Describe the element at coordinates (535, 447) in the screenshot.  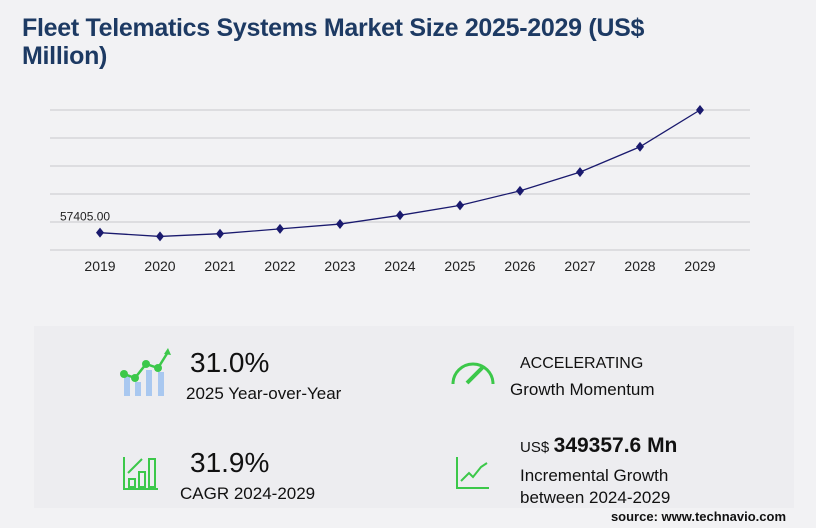
I see `currency-prefix: US$` at that location.